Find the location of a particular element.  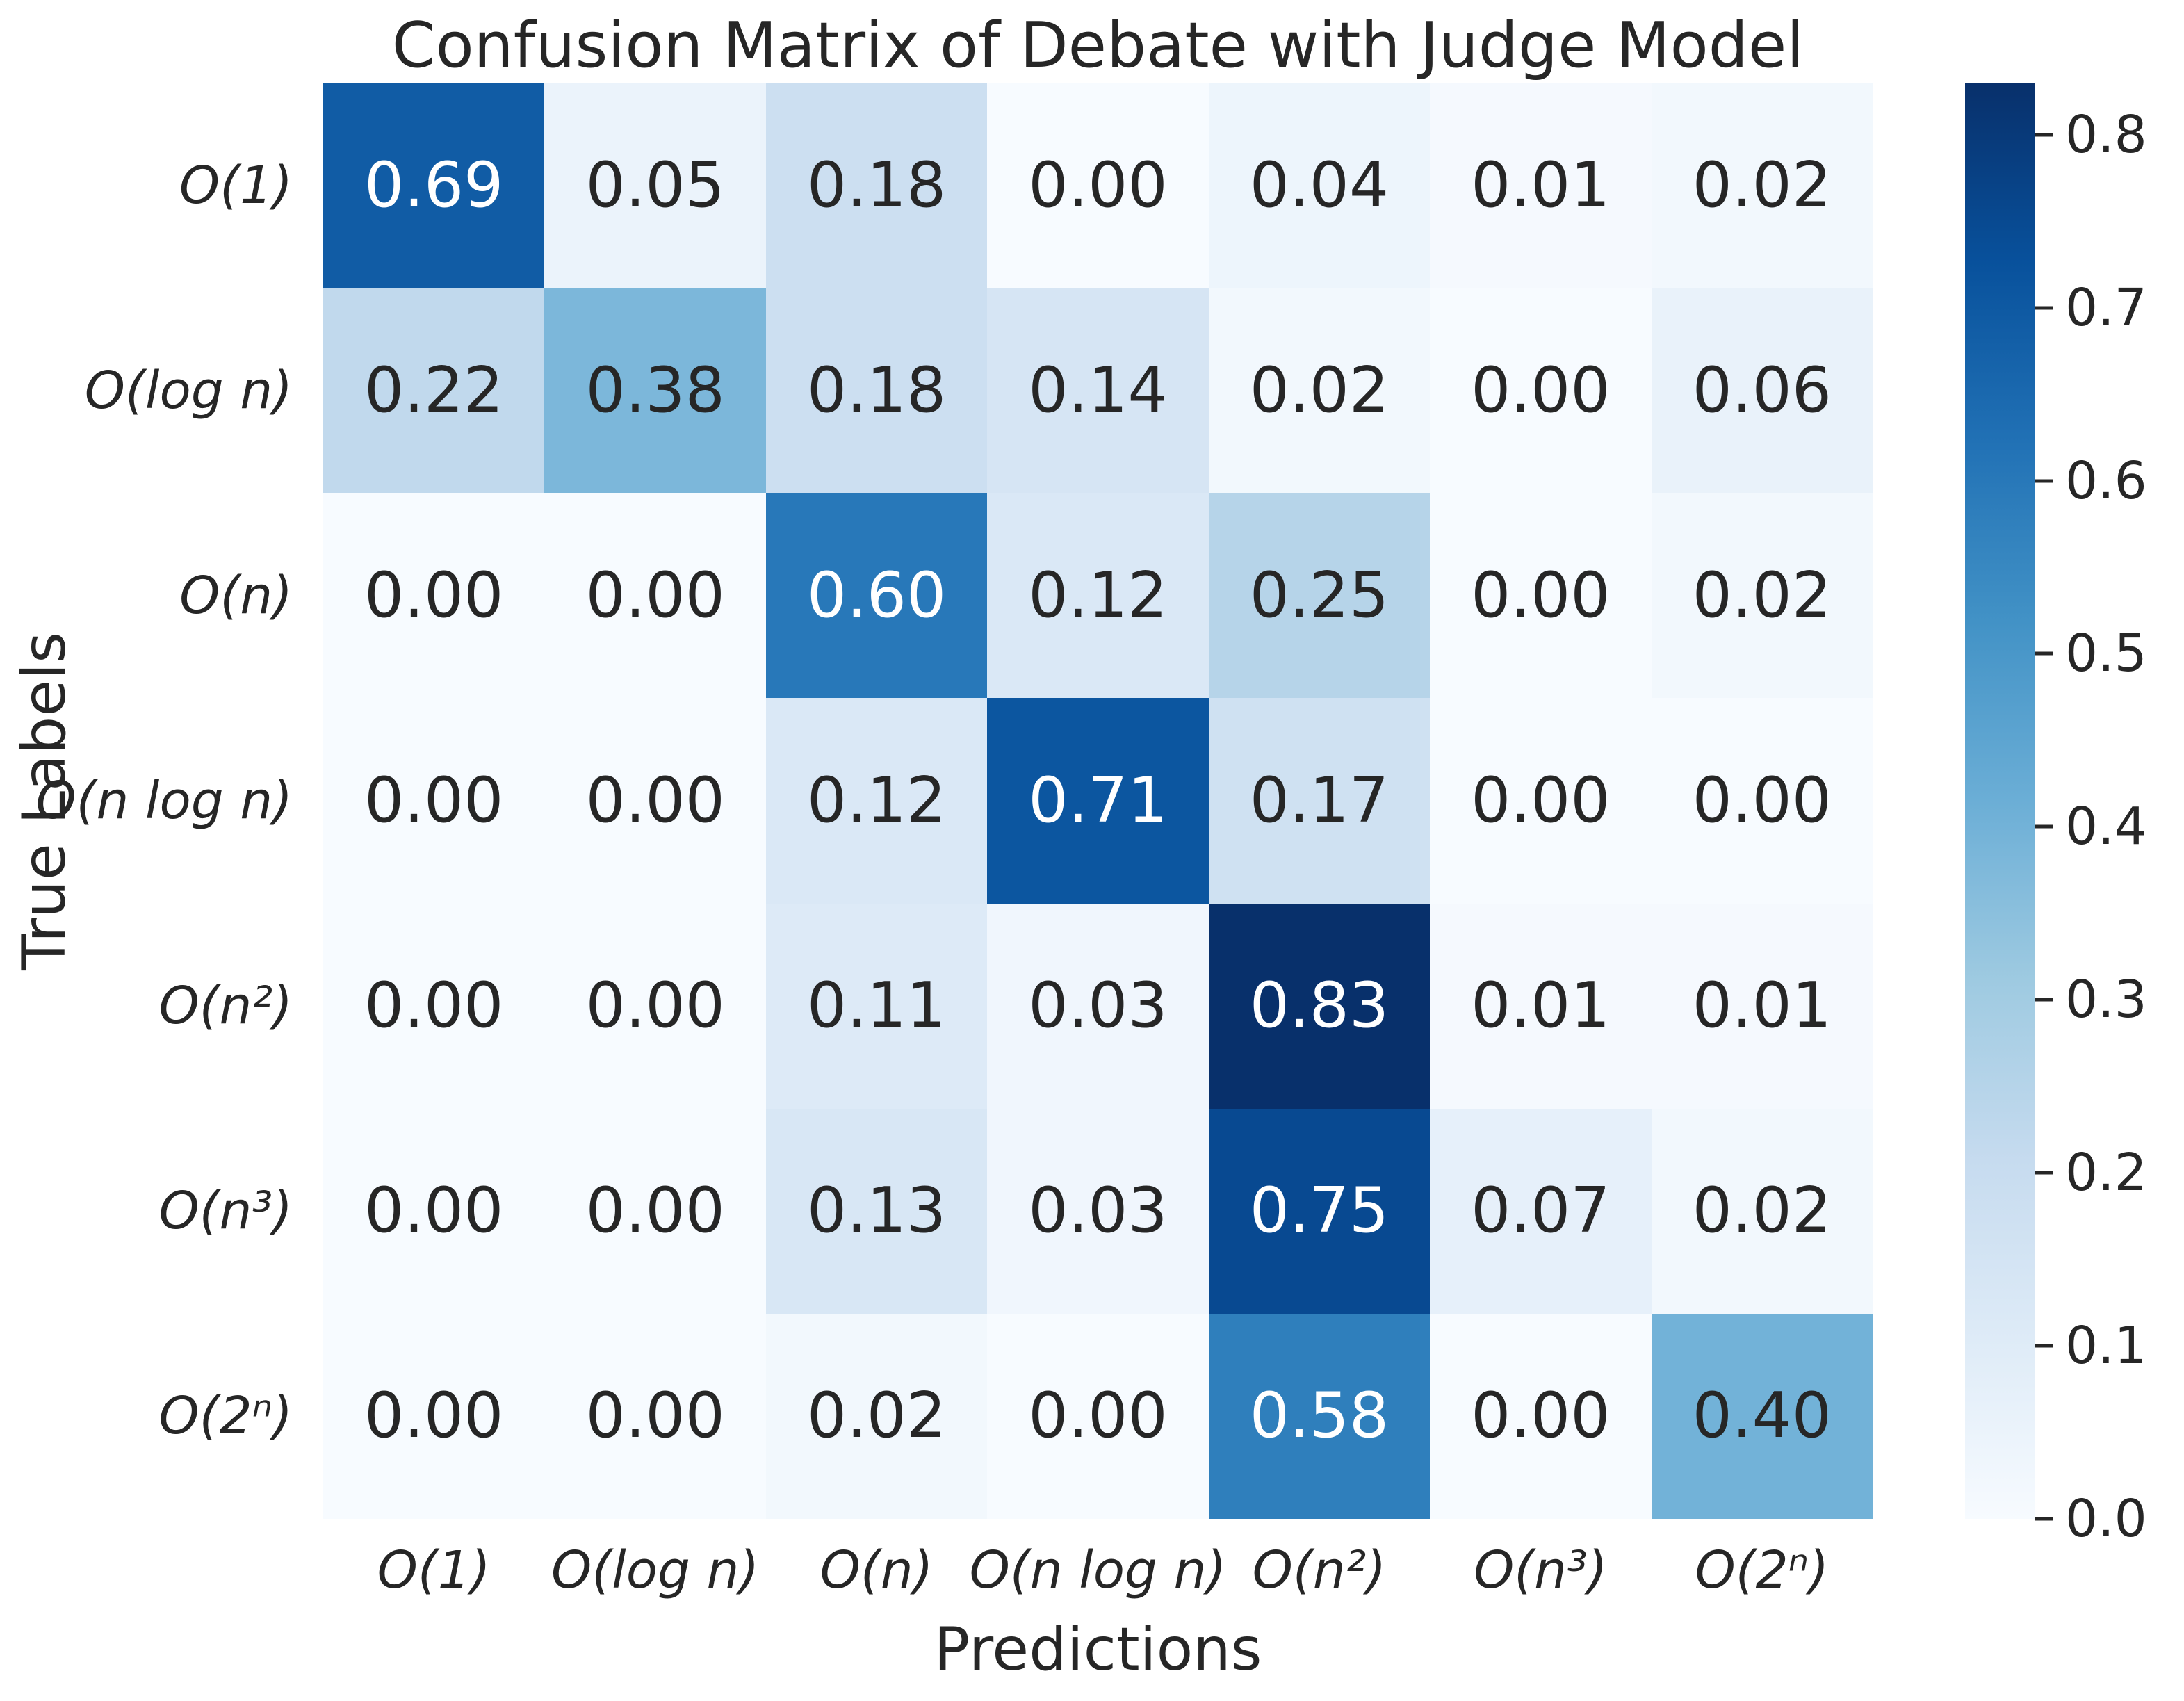

colorbar-tick-label: 0.5 is located at coordinates (2106, 654).